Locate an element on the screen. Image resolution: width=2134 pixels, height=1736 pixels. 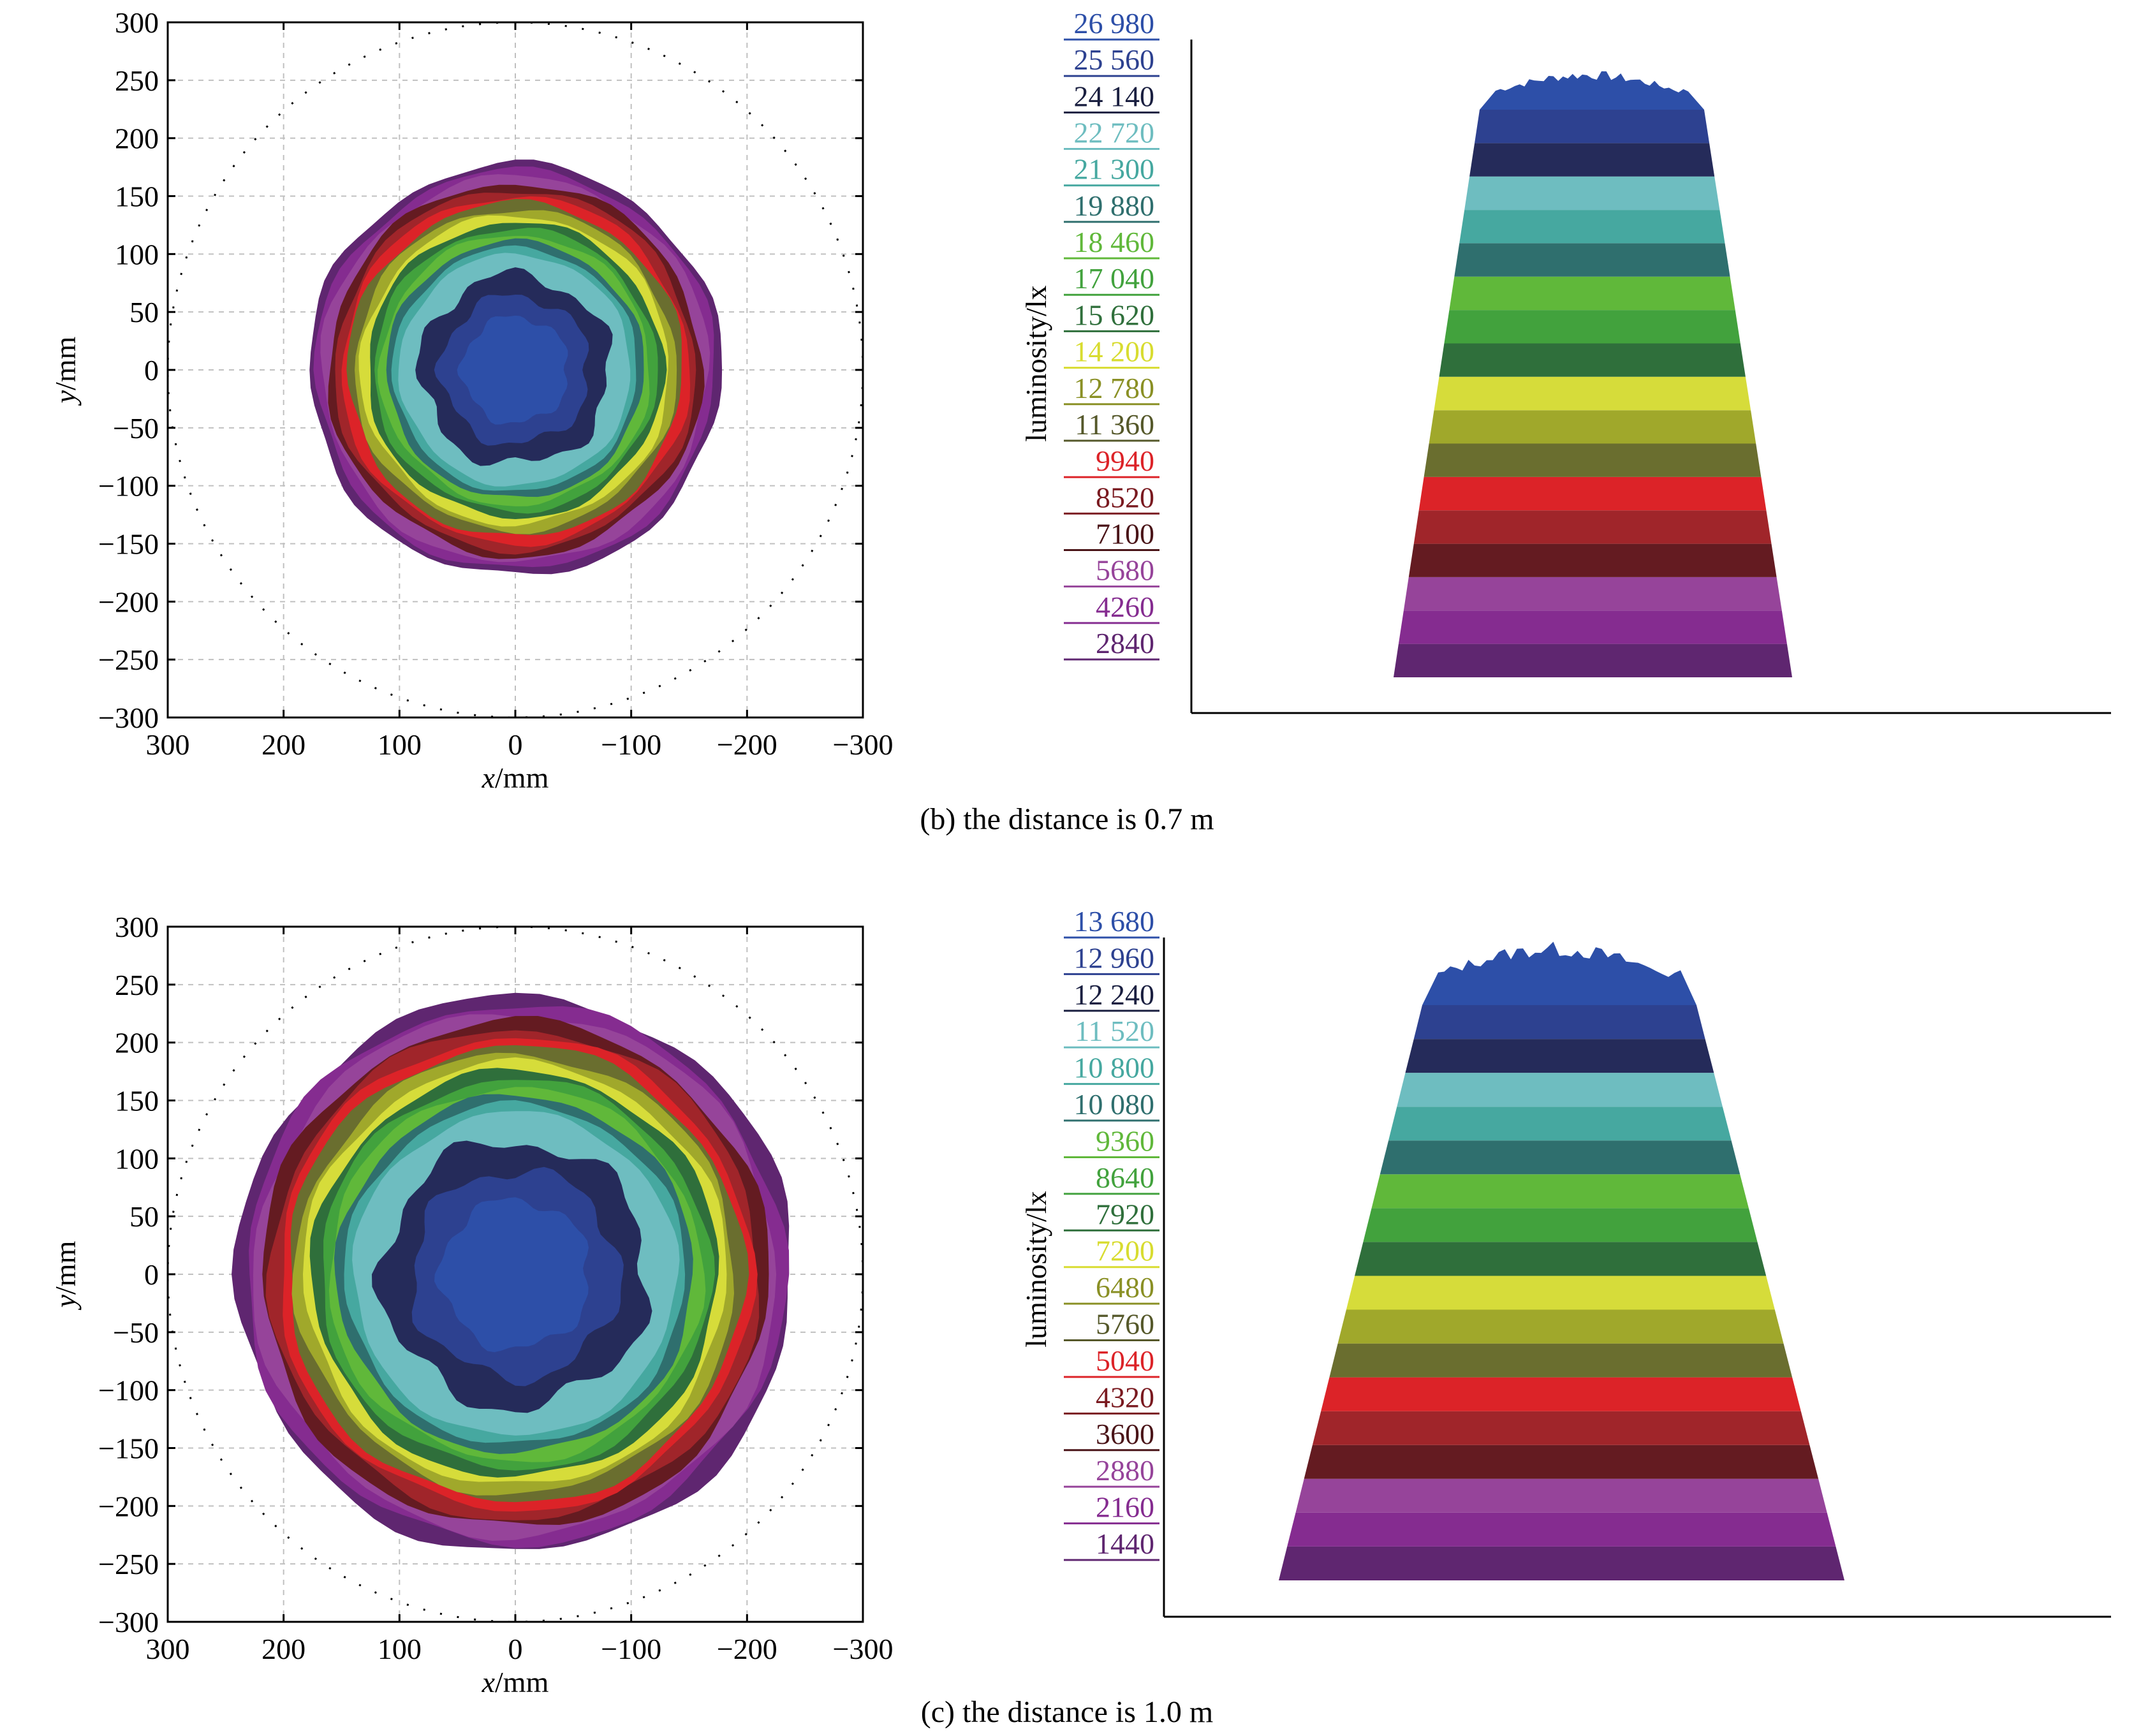
legend-label: 5680 is located at coordinates (1125, 571).